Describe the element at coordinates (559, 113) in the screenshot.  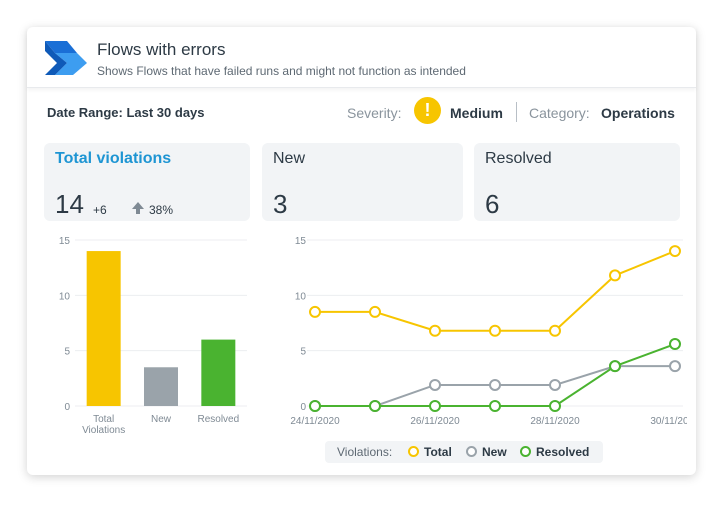
I see `category-label: Category:` at that location.